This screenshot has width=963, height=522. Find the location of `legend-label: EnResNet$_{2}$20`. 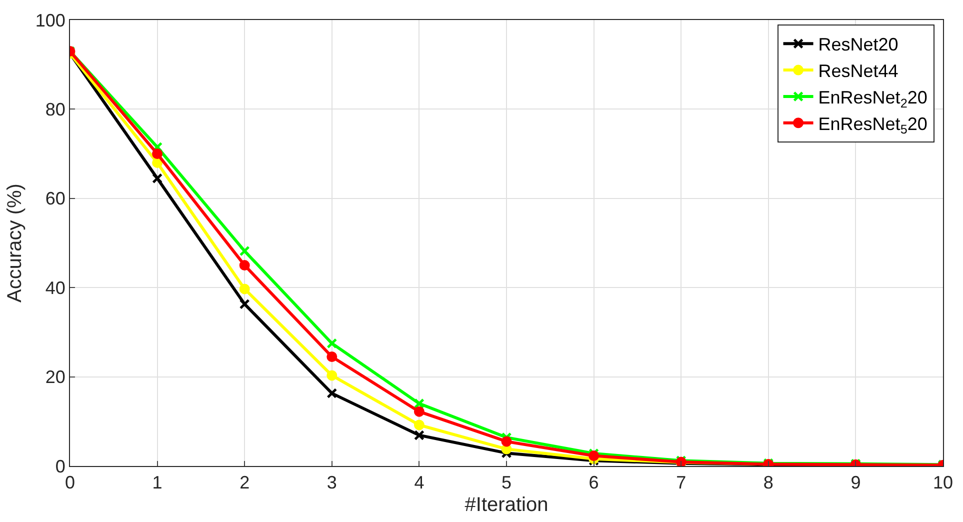

legend-label: EnResNet$_{2}$20 is located at coordinates (873, 98).